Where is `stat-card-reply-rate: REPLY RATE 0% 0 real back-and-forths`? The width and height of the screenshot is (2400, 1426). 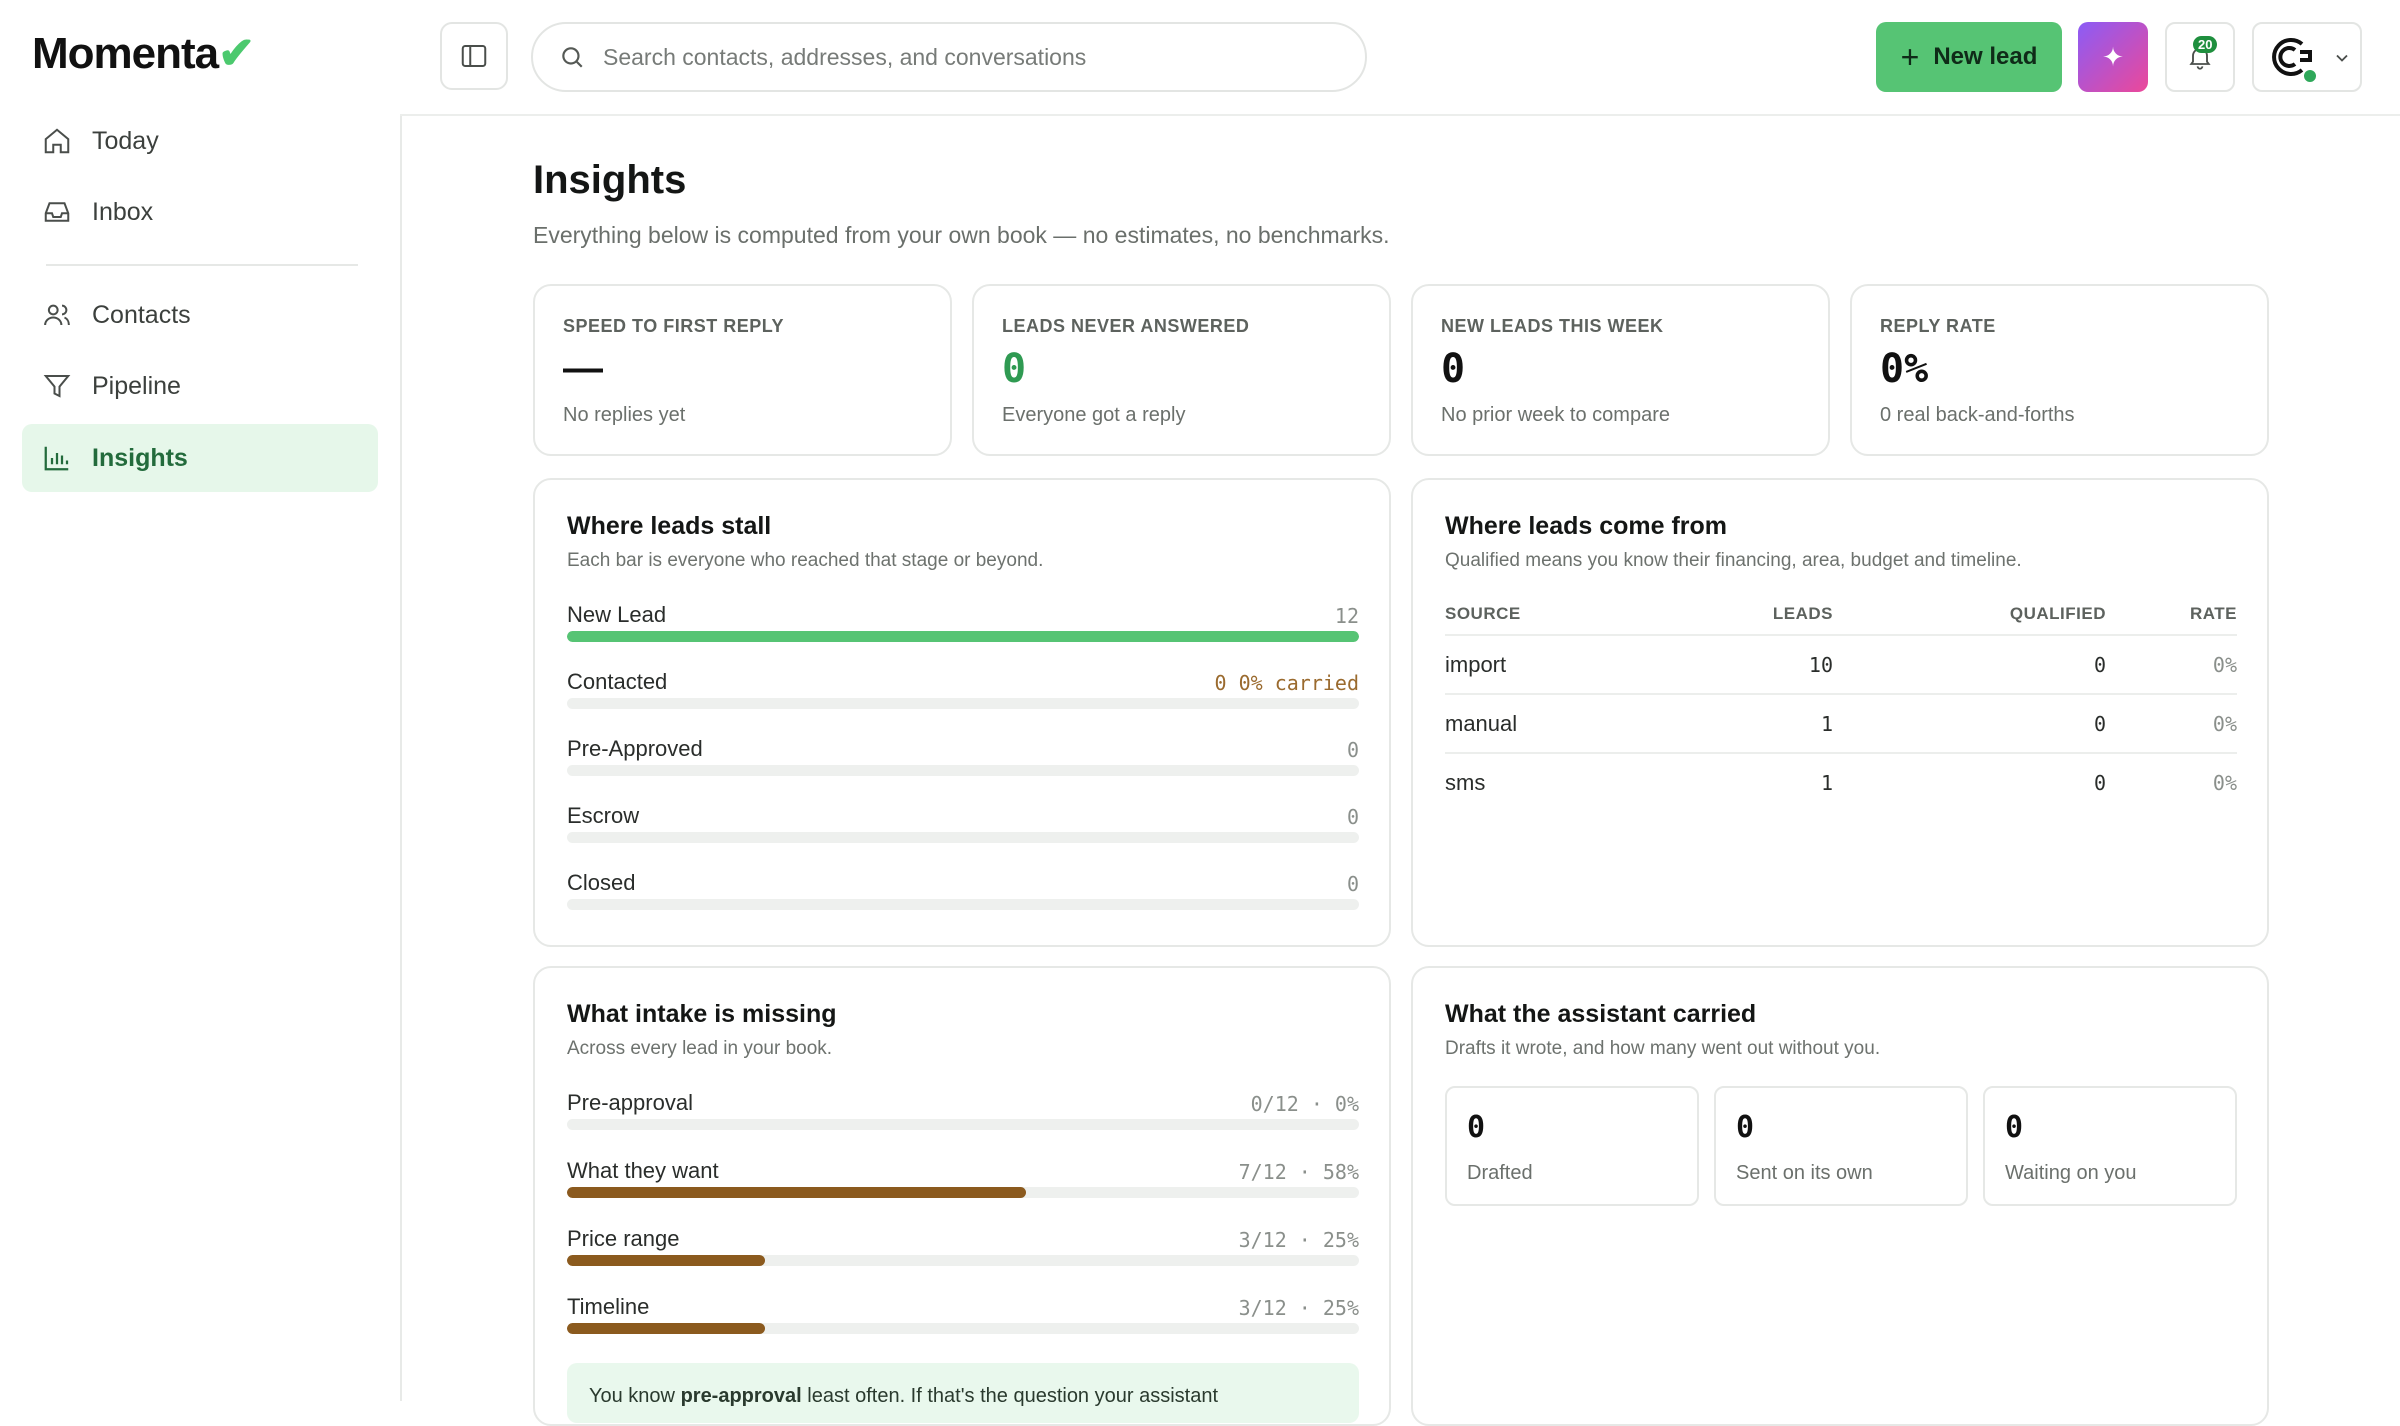
stat-card-reply-rate: REPLY RATE 0% 0 real back-and-forths is located at coordinates (2059, 370).